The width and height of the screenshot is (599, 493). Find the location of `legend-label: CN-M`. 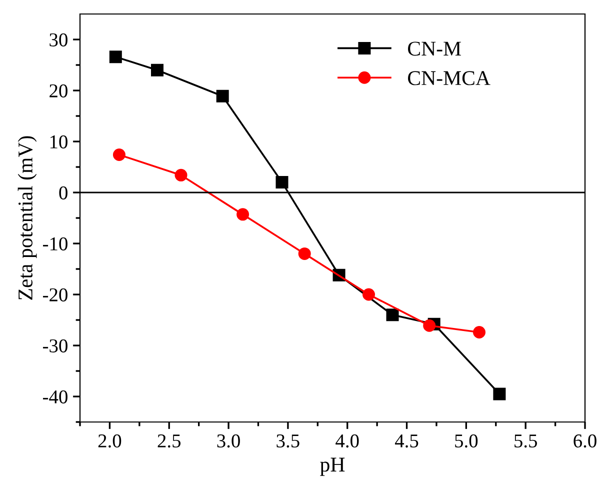

legend-label: CN-M is located at coordinates (434, 49).